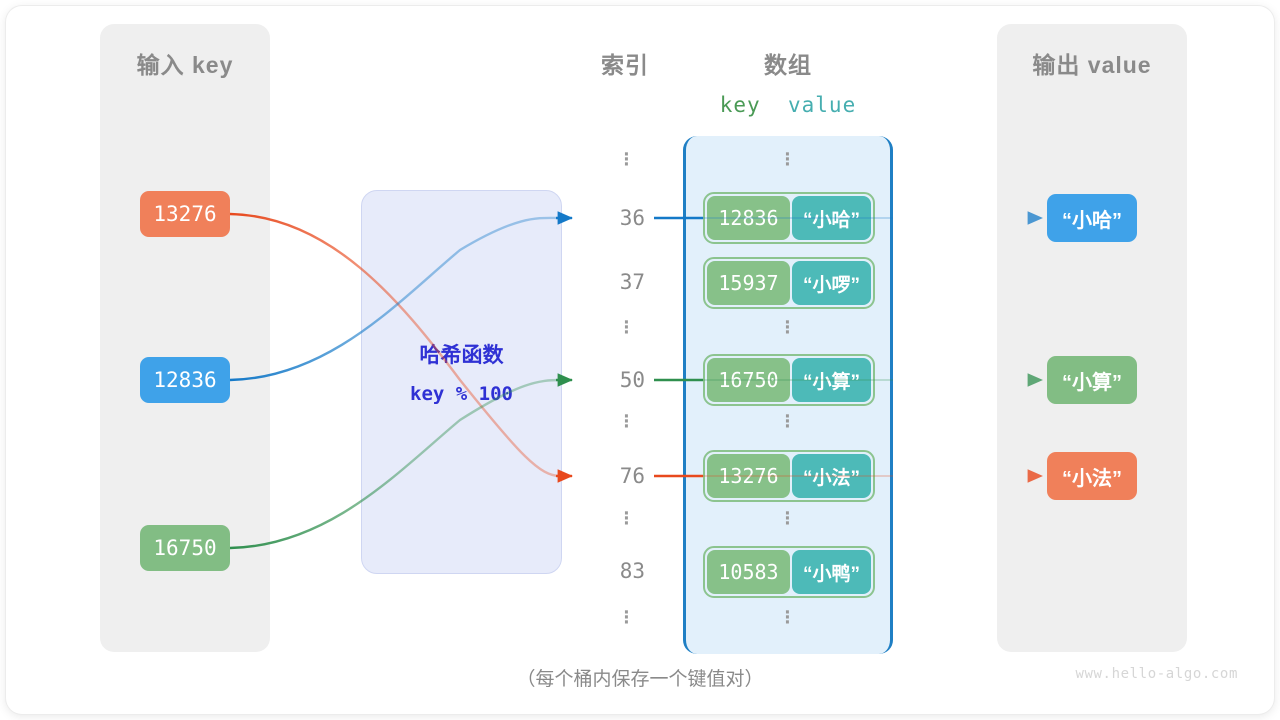 The width and height of the screenshot is (1280, 720). Describe the element at coordinates (632, 571) in the screenshot. I see `index-83: 83` at that location.